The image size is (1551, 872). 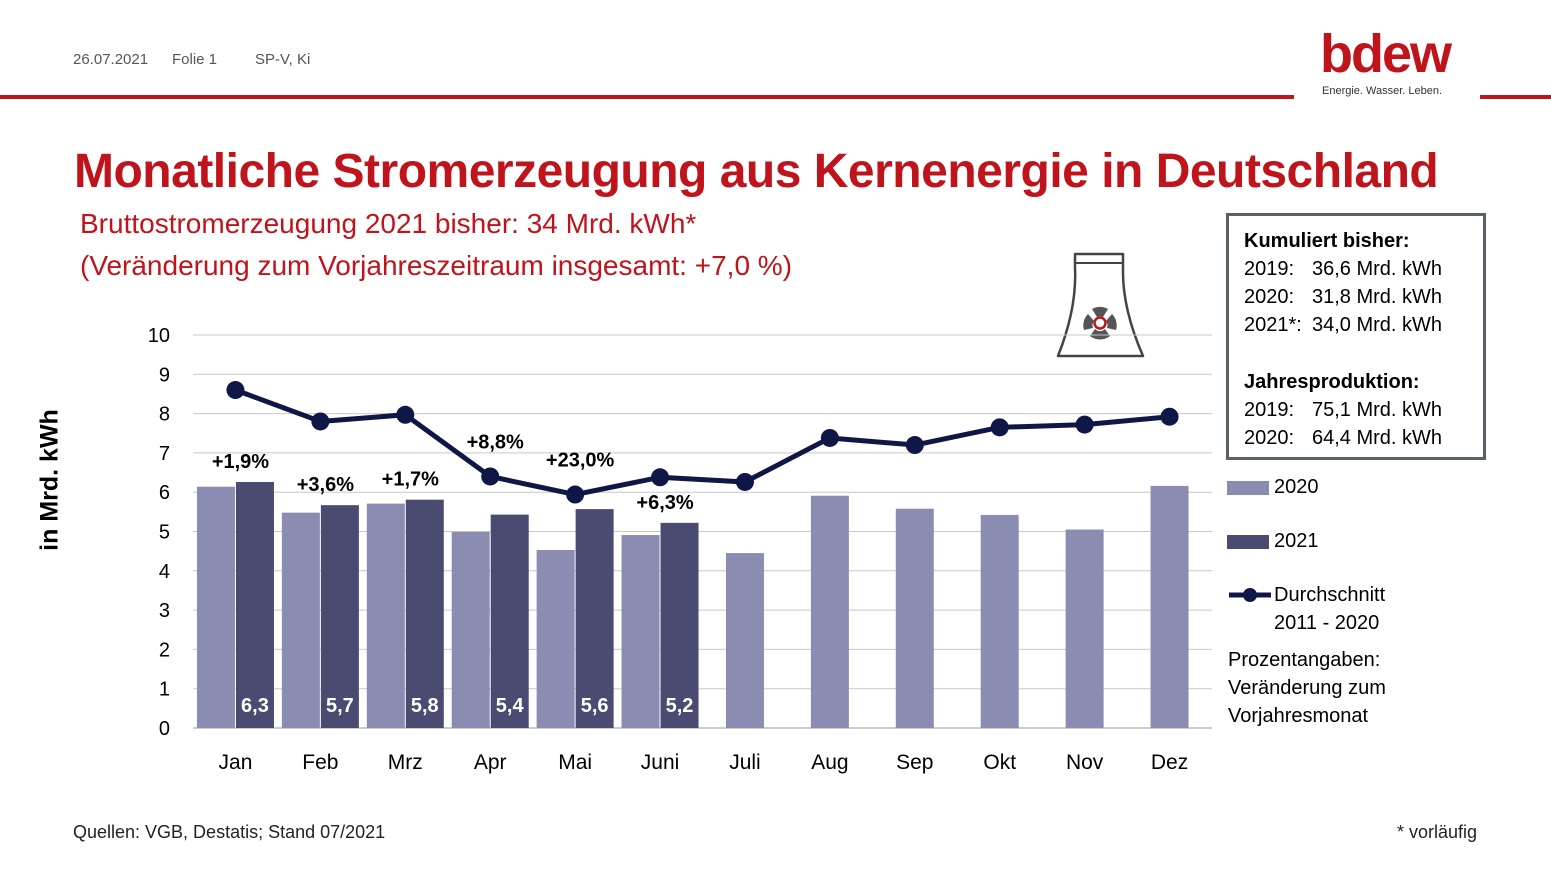 What do you see at coordinates (829, 762) in the screenshot?
I see `x-tick-label: Aug` at bounding box center [829, 762].